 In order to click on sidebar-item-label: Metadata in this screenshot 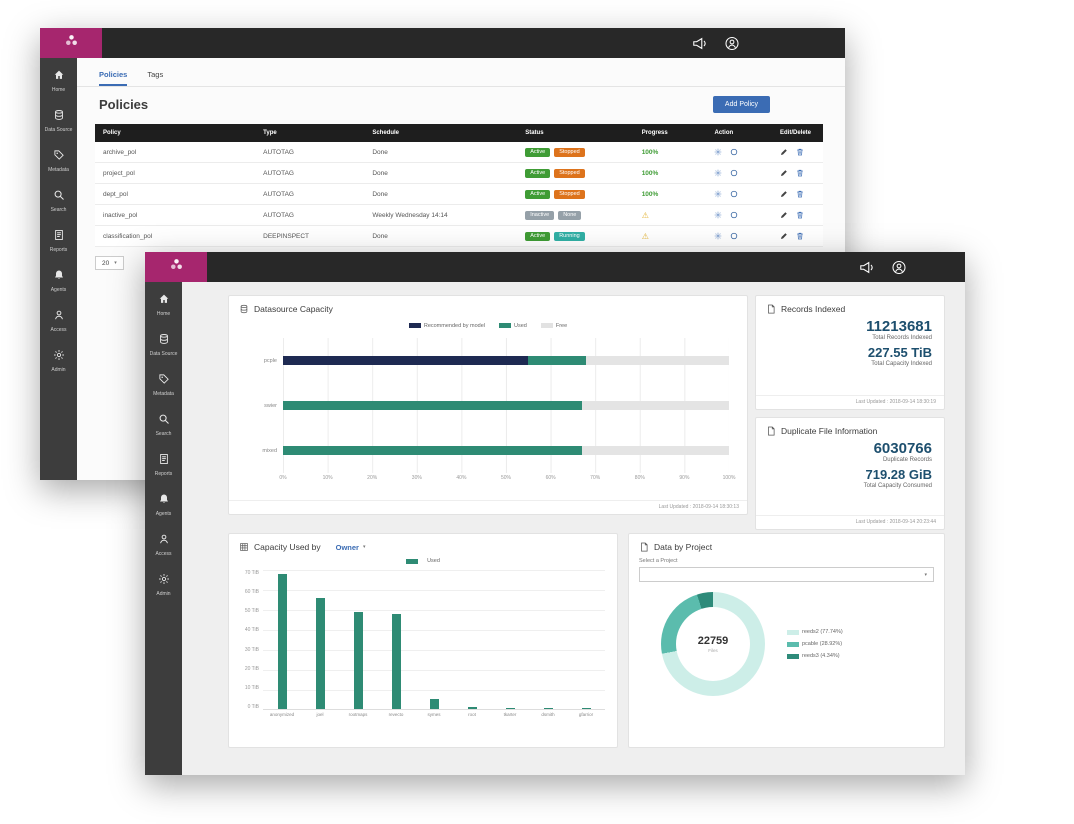, I will do `click(163, 394)`.